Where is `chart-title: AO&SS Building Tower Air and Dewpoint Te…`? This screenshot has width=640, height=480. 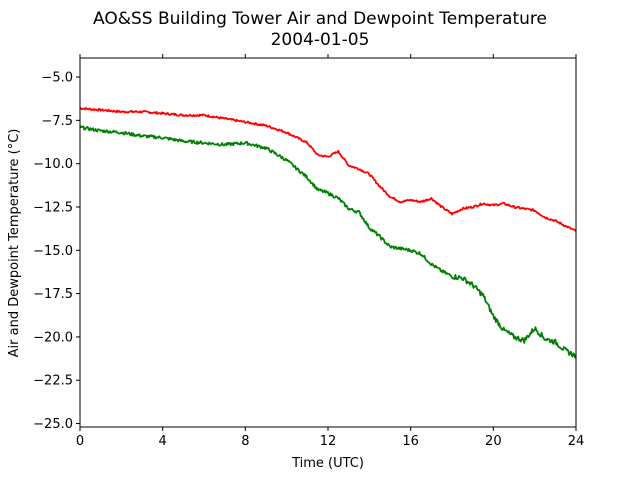
chart-title: AO&SS Building Tower Air and Dewpoint Te… is located at coordinates (320, 19).